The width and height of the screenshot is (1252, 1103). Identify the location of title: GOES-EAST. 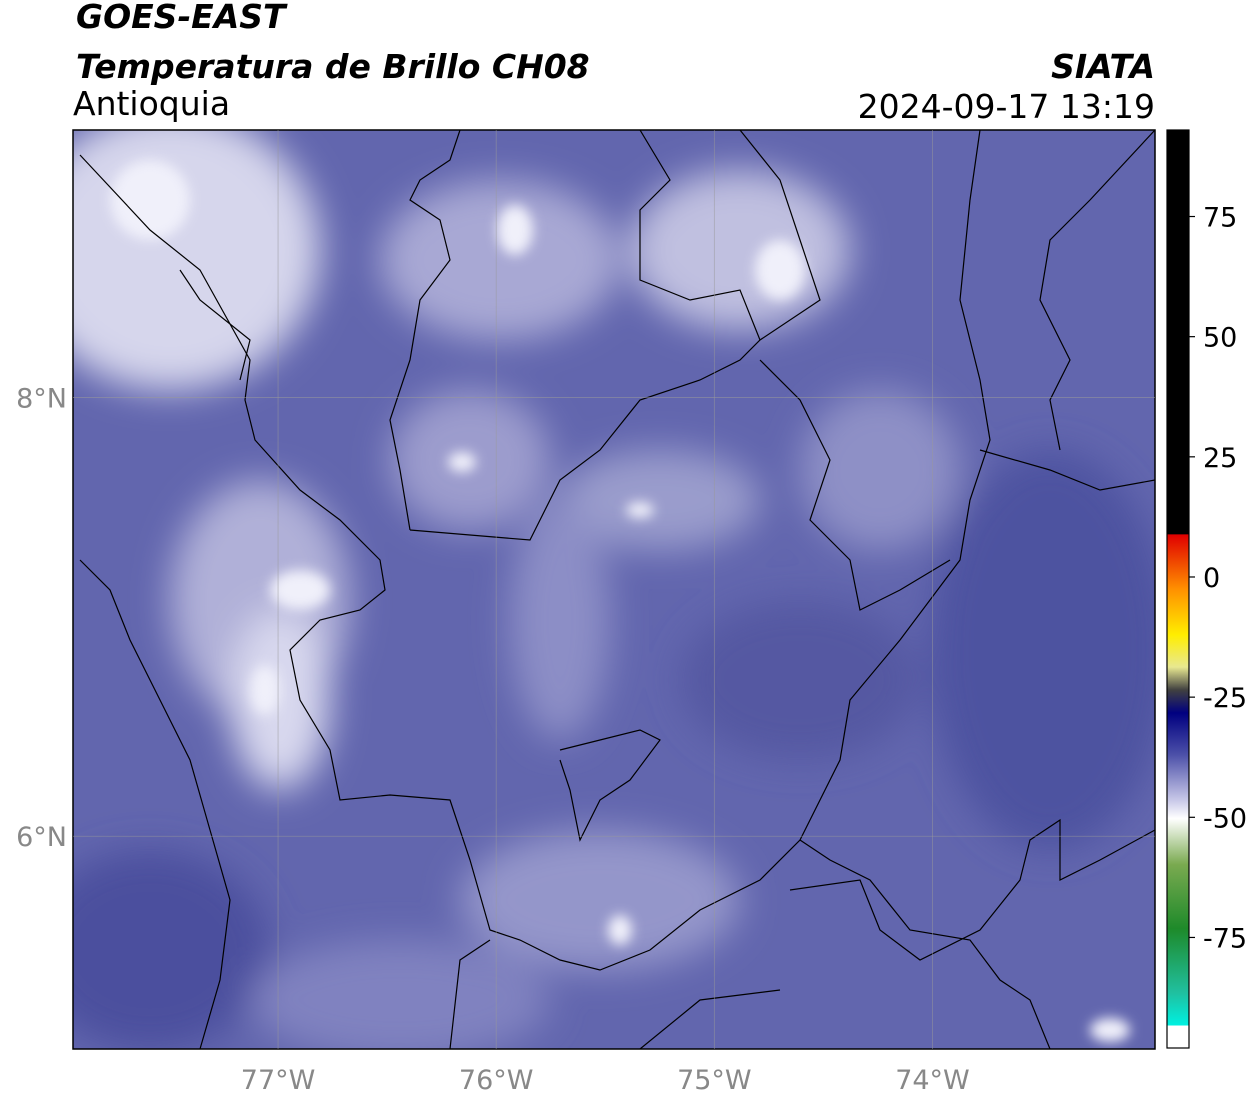
(182, 18).